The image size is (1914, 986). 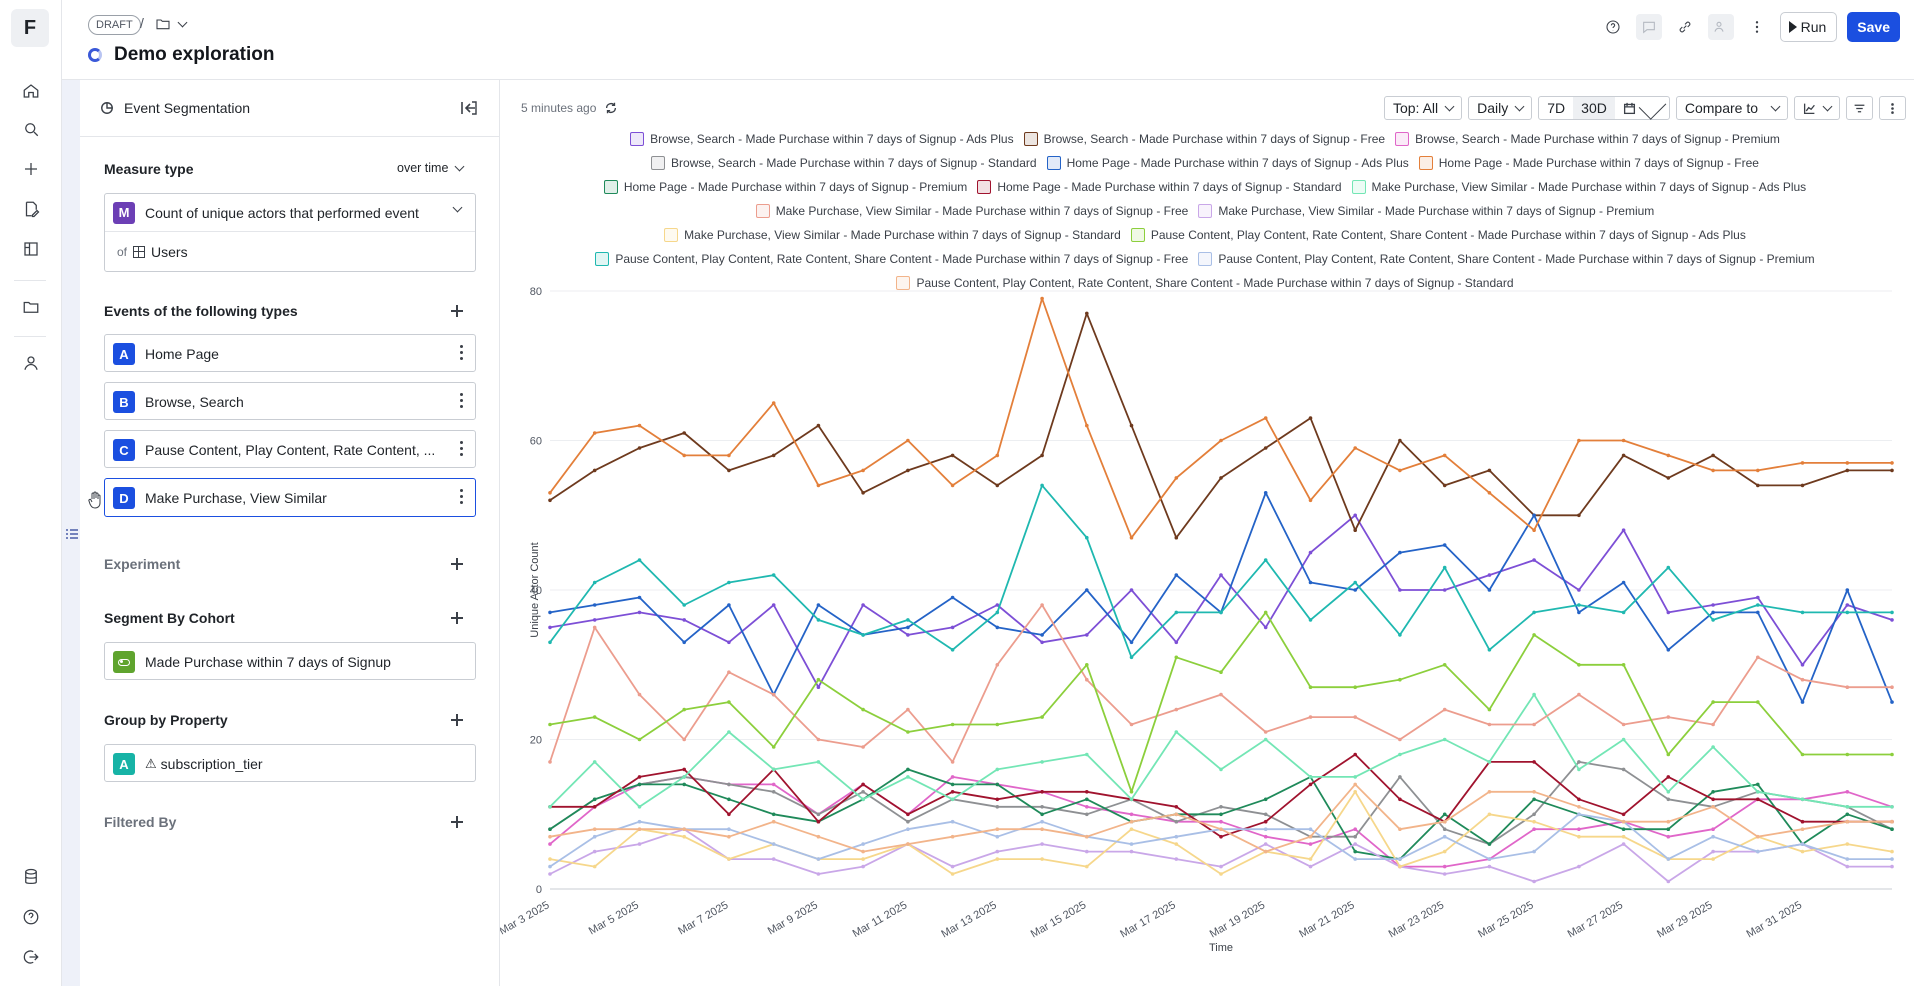 I want to click on page-title: Demo exploration, so click(x=194, y=54).